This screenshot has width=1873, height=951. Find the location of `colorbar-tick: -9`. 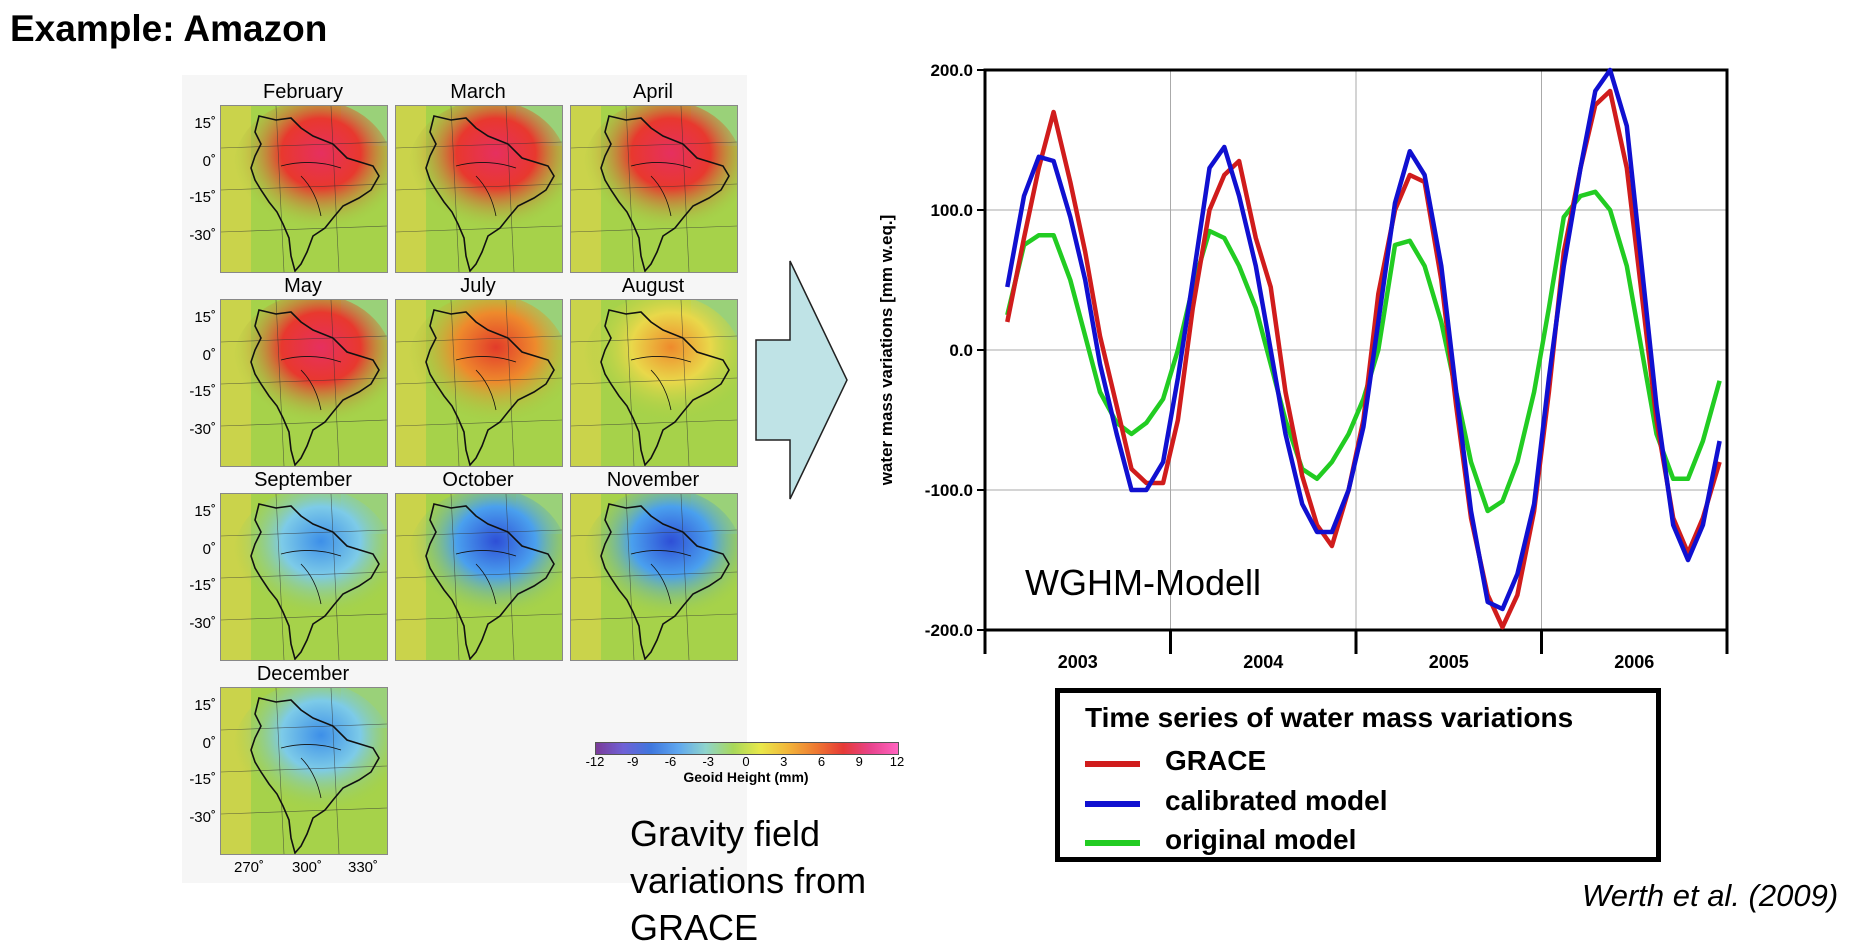

colorbar-tick: -9 is located at coordinates (632, 761).